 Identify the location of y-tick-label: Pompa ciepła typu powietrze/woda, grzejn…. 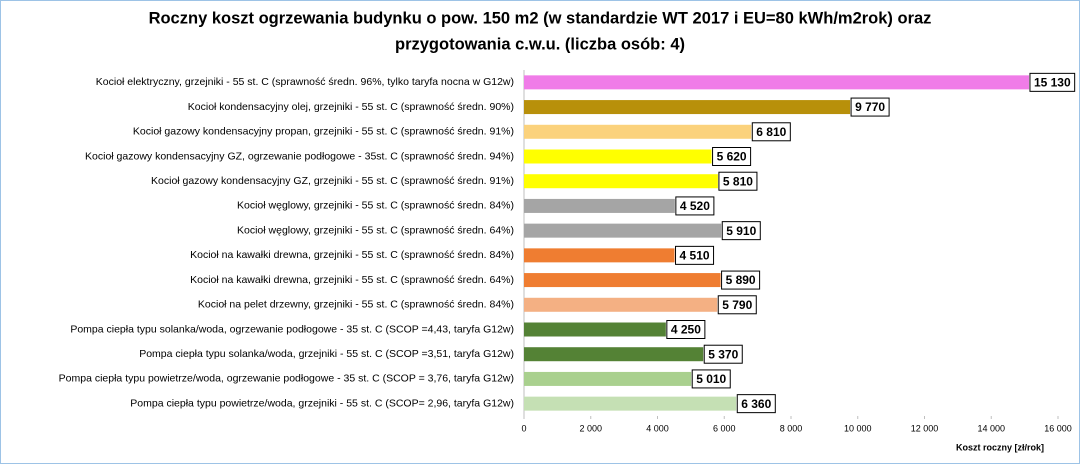
(322, 403).